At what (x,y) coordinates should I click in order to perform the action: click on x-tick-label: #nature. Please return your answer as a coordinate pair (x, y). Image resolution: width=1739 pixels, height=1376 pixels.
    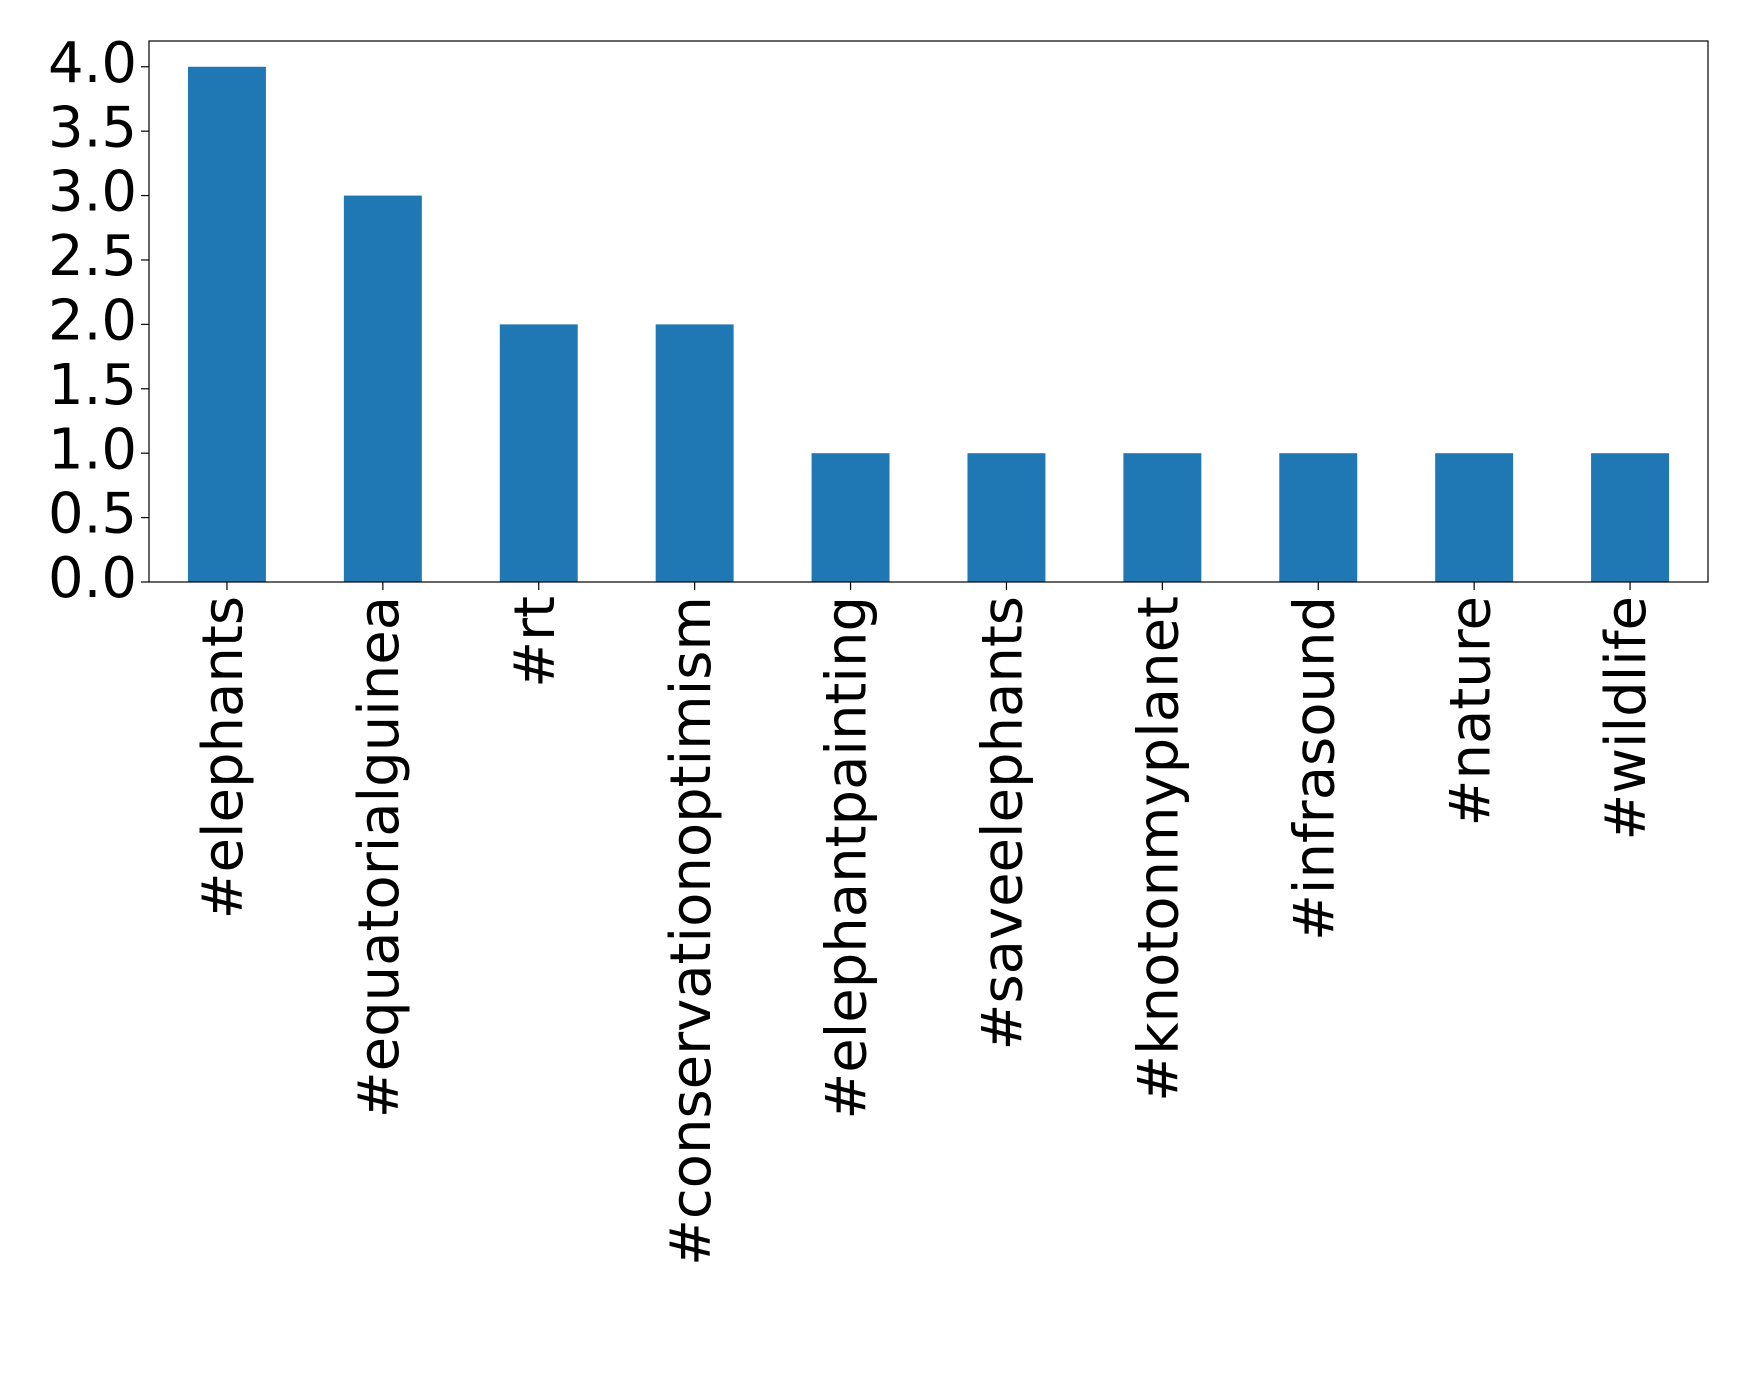
    Looking at the image, I should click on (1470, 711).